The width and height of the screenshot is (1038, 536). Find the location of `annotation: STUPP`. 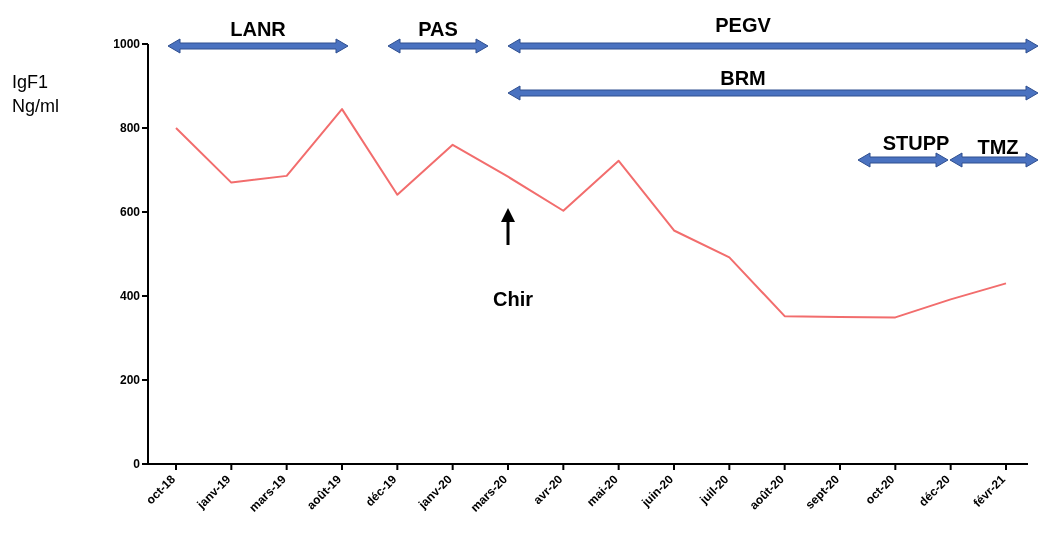

annotation: STUPP is located at coordinates (916, 143).